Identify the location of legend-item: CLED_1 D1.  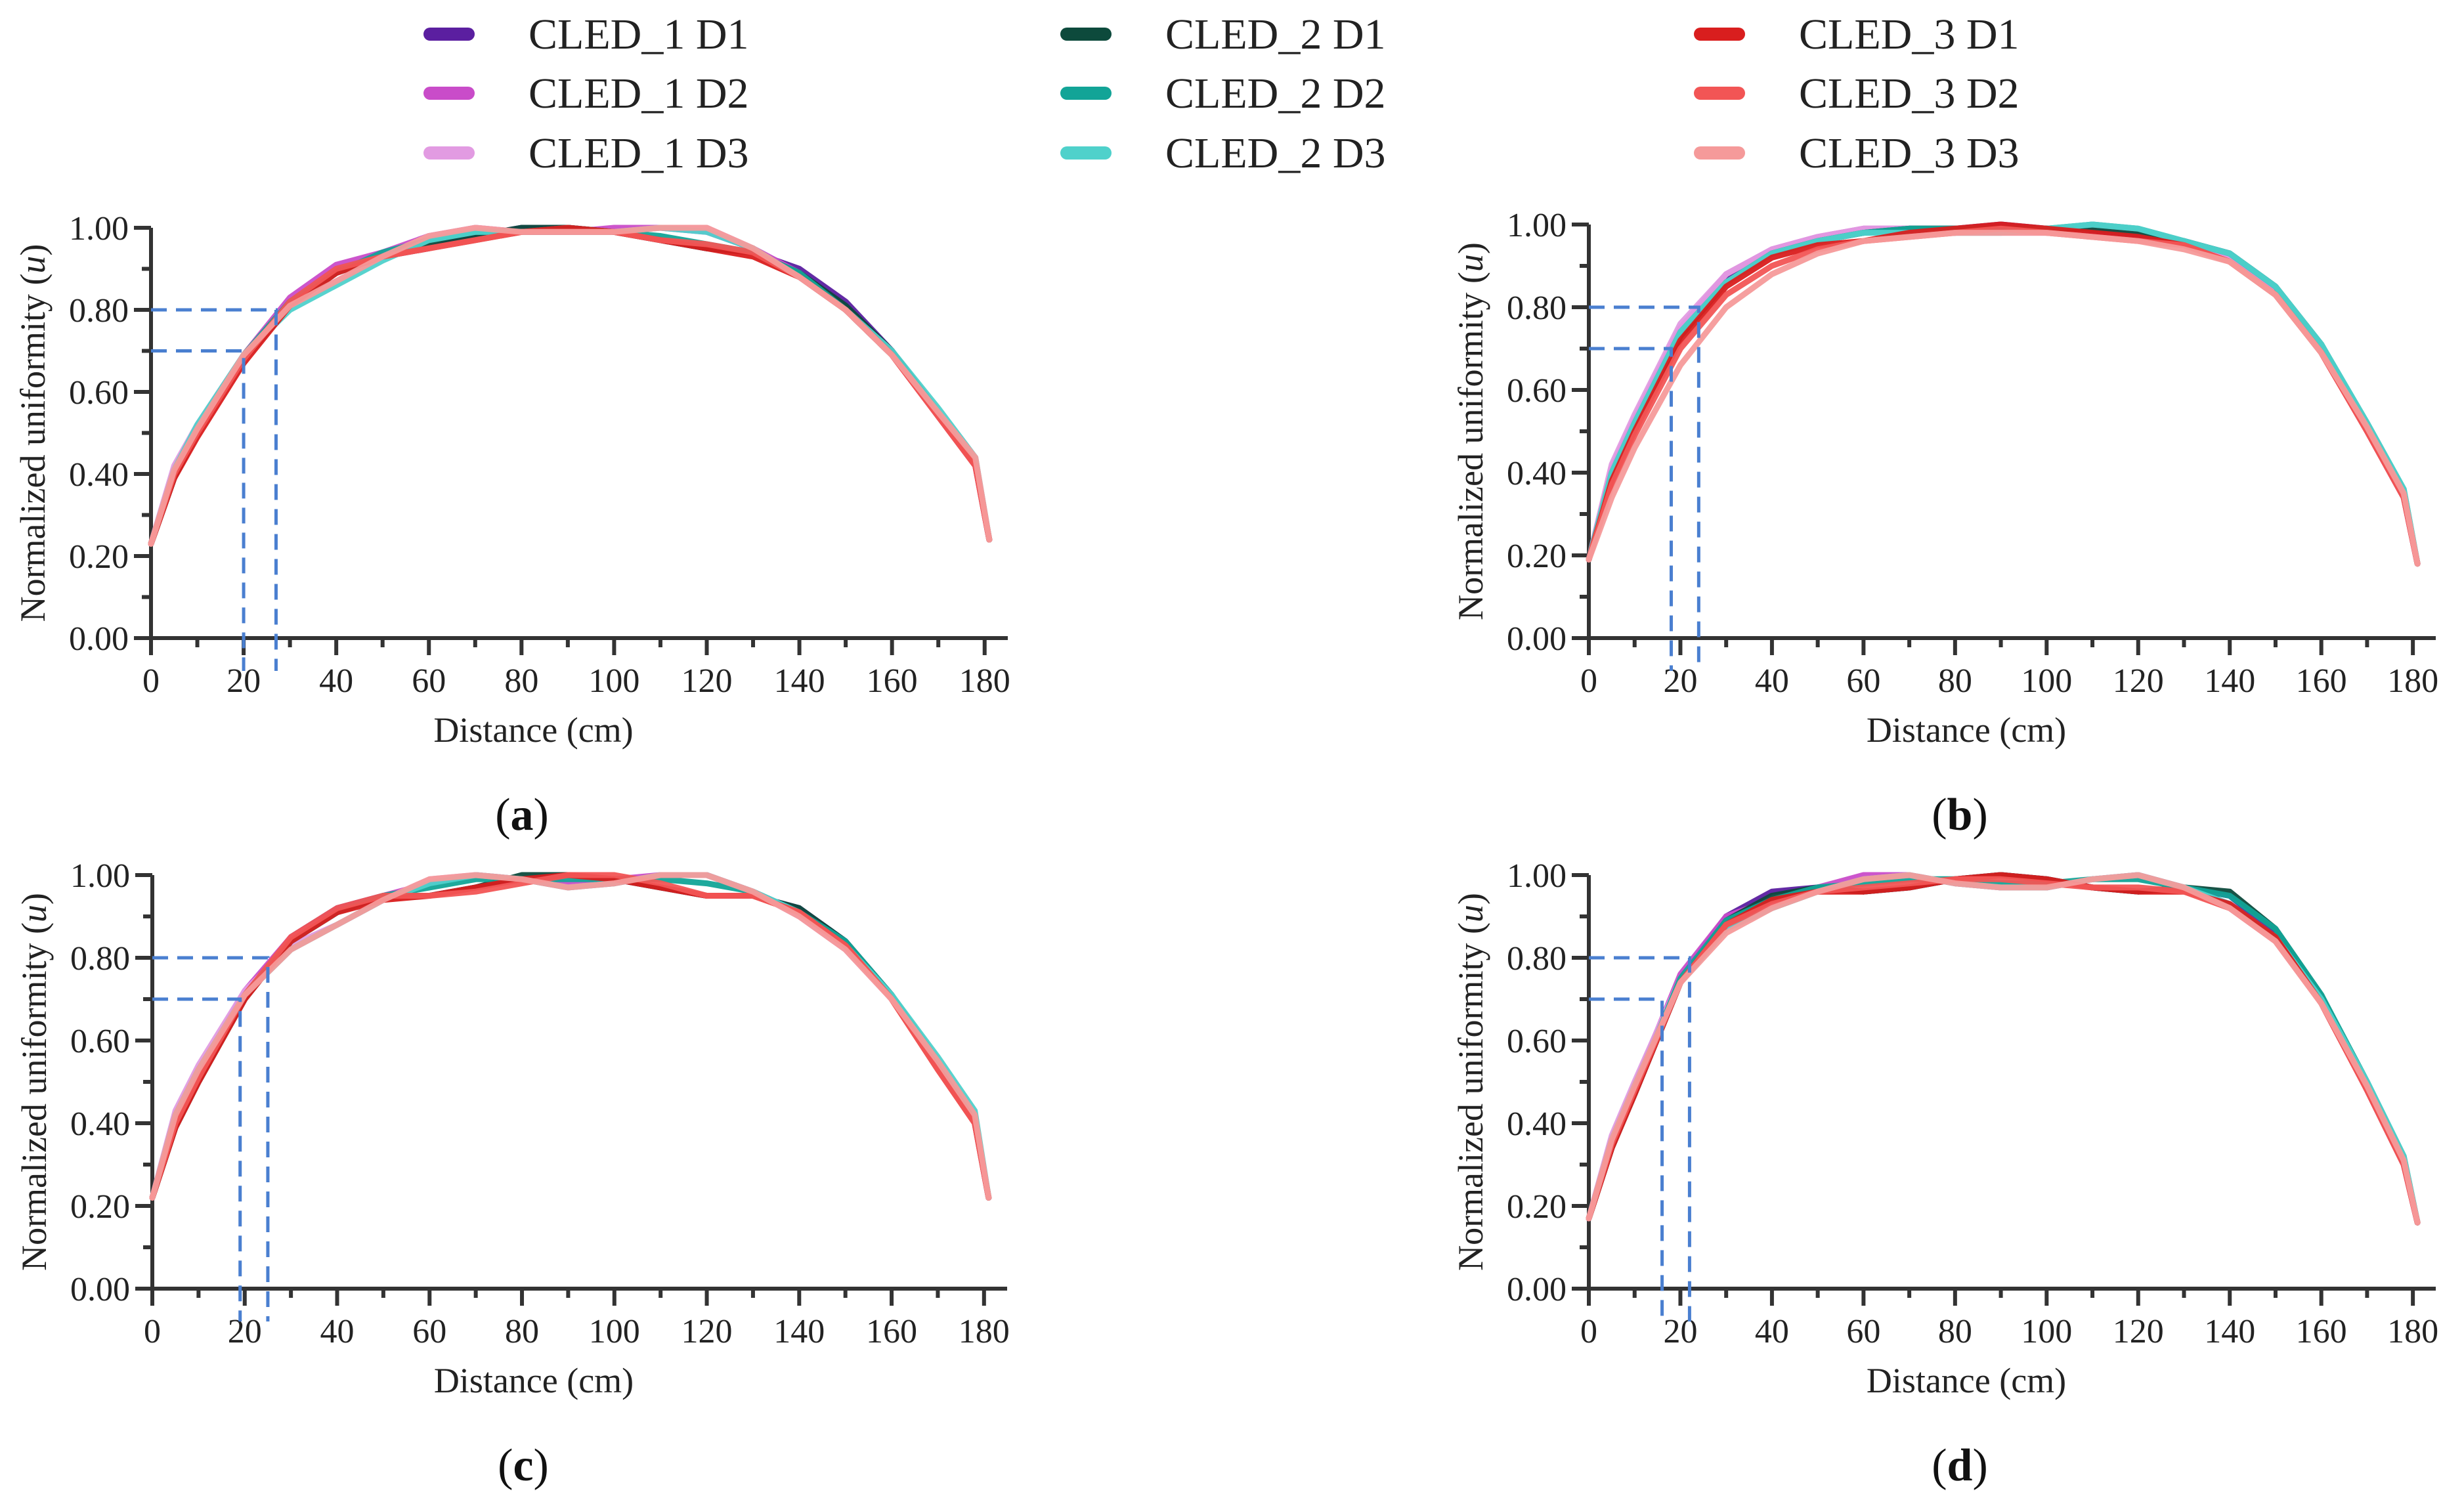
(585, 34).